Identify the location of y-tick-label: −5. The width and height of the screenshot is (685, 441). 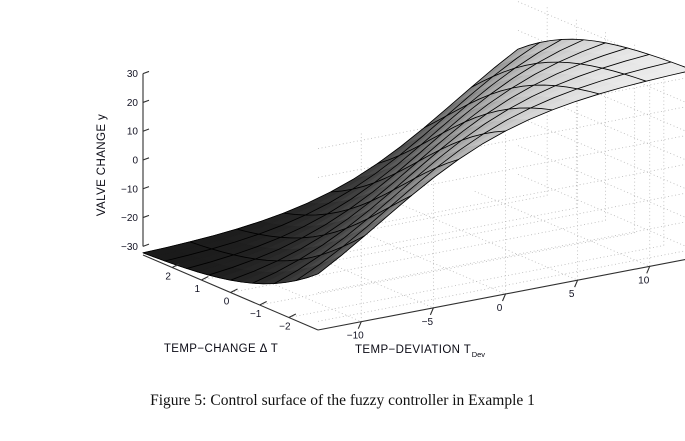
(428, 322).